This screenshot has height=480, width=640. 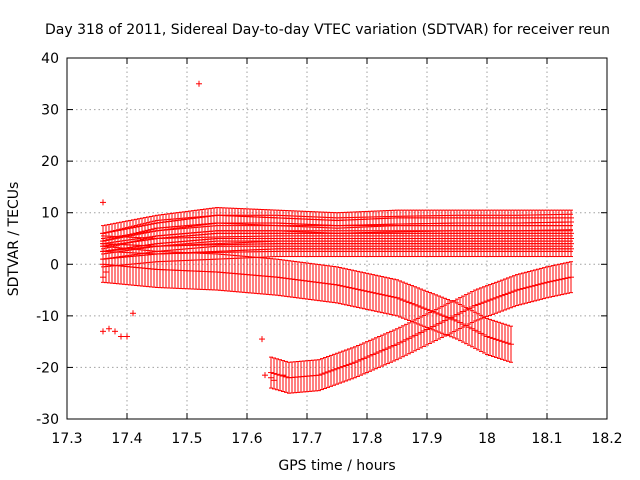 I want to click on y-tick-label: 30, so click(x=50, y=111).